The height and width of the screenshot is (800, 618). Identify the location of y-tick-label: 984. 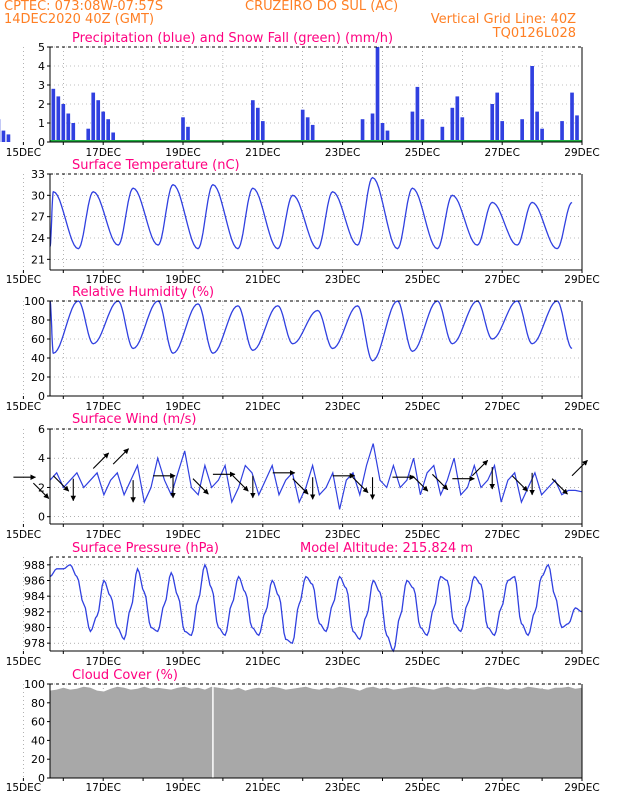
(34, 596).